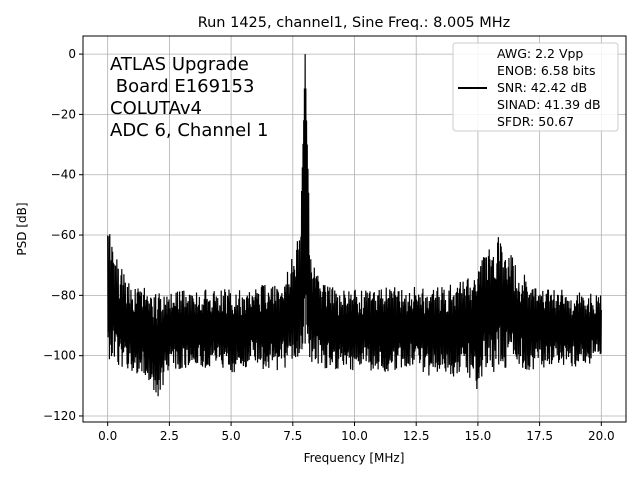 This screenshot has height=484, width=640. Describe the element at coordinates (63, 175) in the screenshot. I see `y-tick-label: −40` at that location.